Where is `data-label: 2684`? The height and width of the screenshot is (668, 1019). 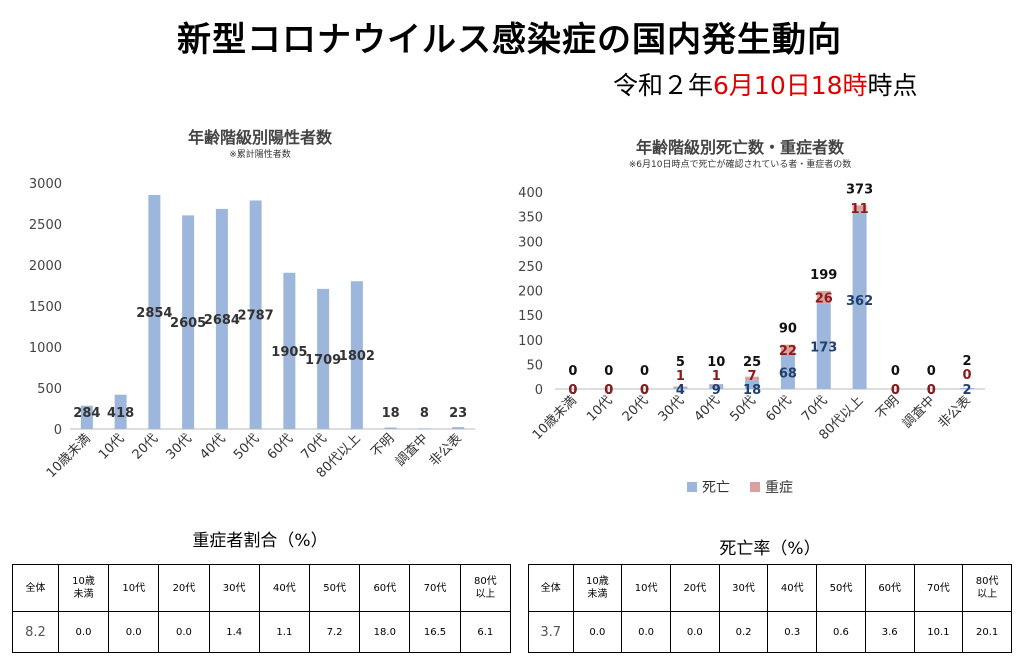
data-label: 2684 is located at coordinates (222, 320).